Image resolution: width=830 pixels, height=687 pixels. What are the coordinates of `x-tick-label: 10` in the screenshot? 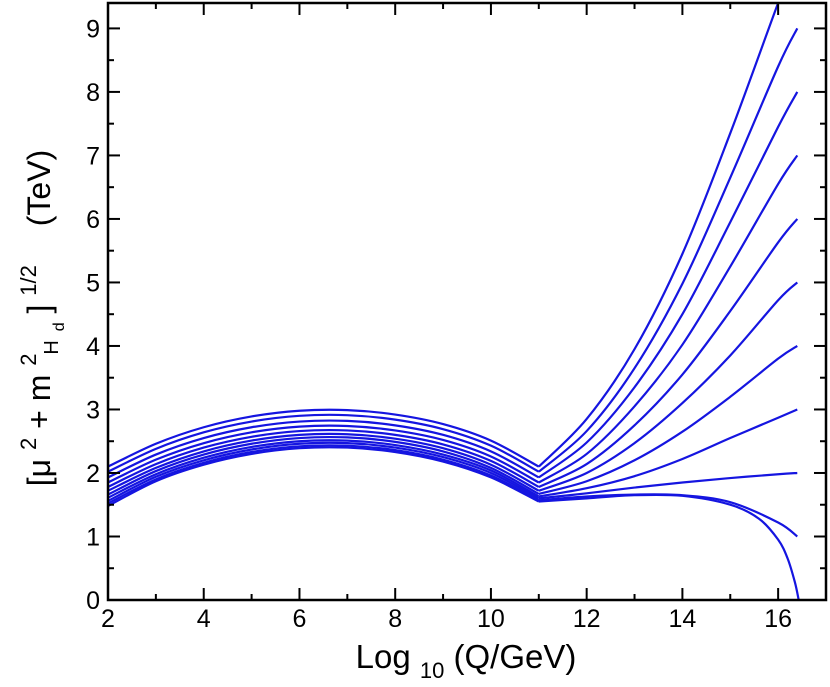 It's located at (491, 619).